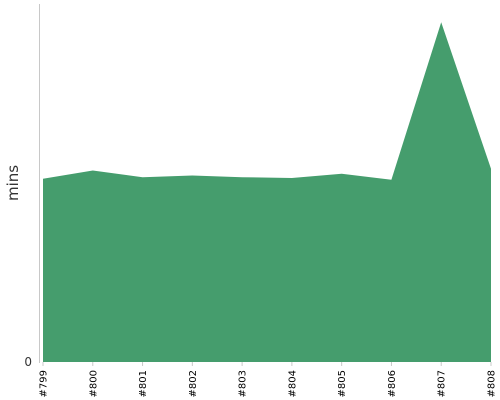  What do you see at coordinates (268, 379) in the screenshot?
I see `x-axis-ticks: #799 #800 #801 #802 #803 #804 #805 #806 #807 #808` at bounding box center [268, 379].